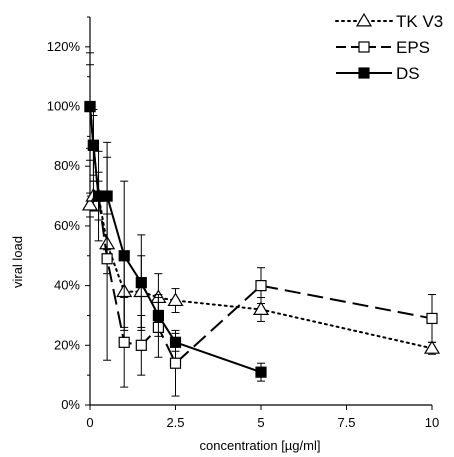  Describe the element at coordinates (432, 422) in the screenshot. I see `x-tick-label: 10` at that location.